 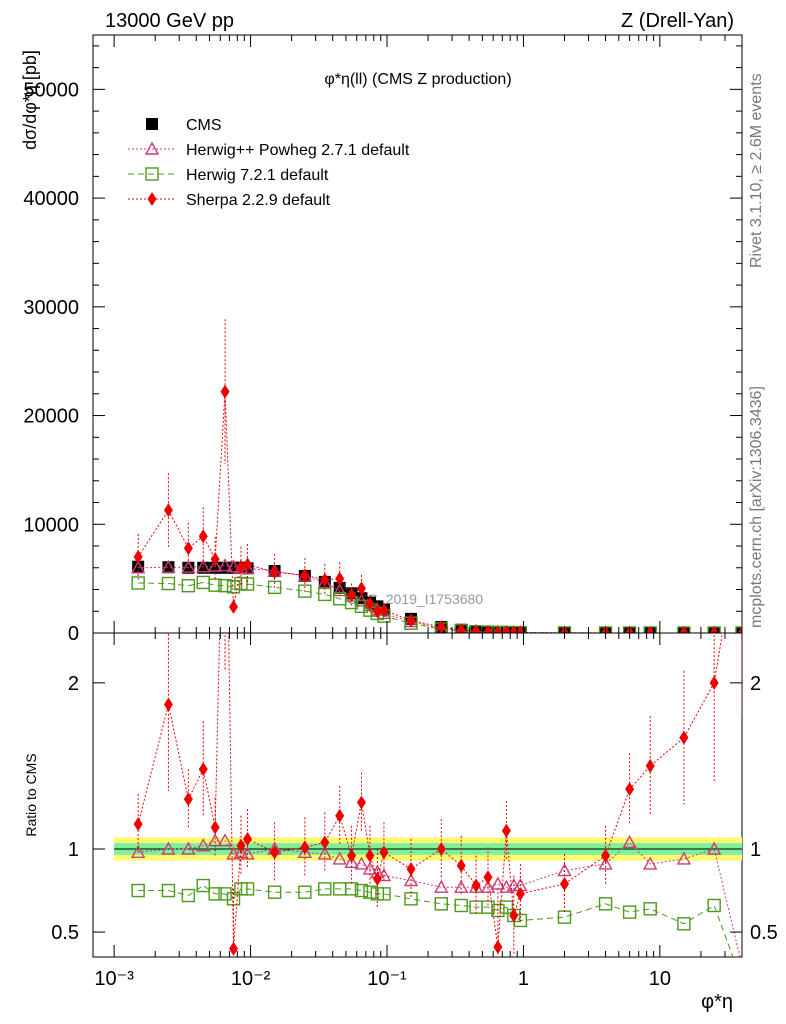 I want to click on legend-label: Herwig 7.2.1 default, so click(x=257, y=175).